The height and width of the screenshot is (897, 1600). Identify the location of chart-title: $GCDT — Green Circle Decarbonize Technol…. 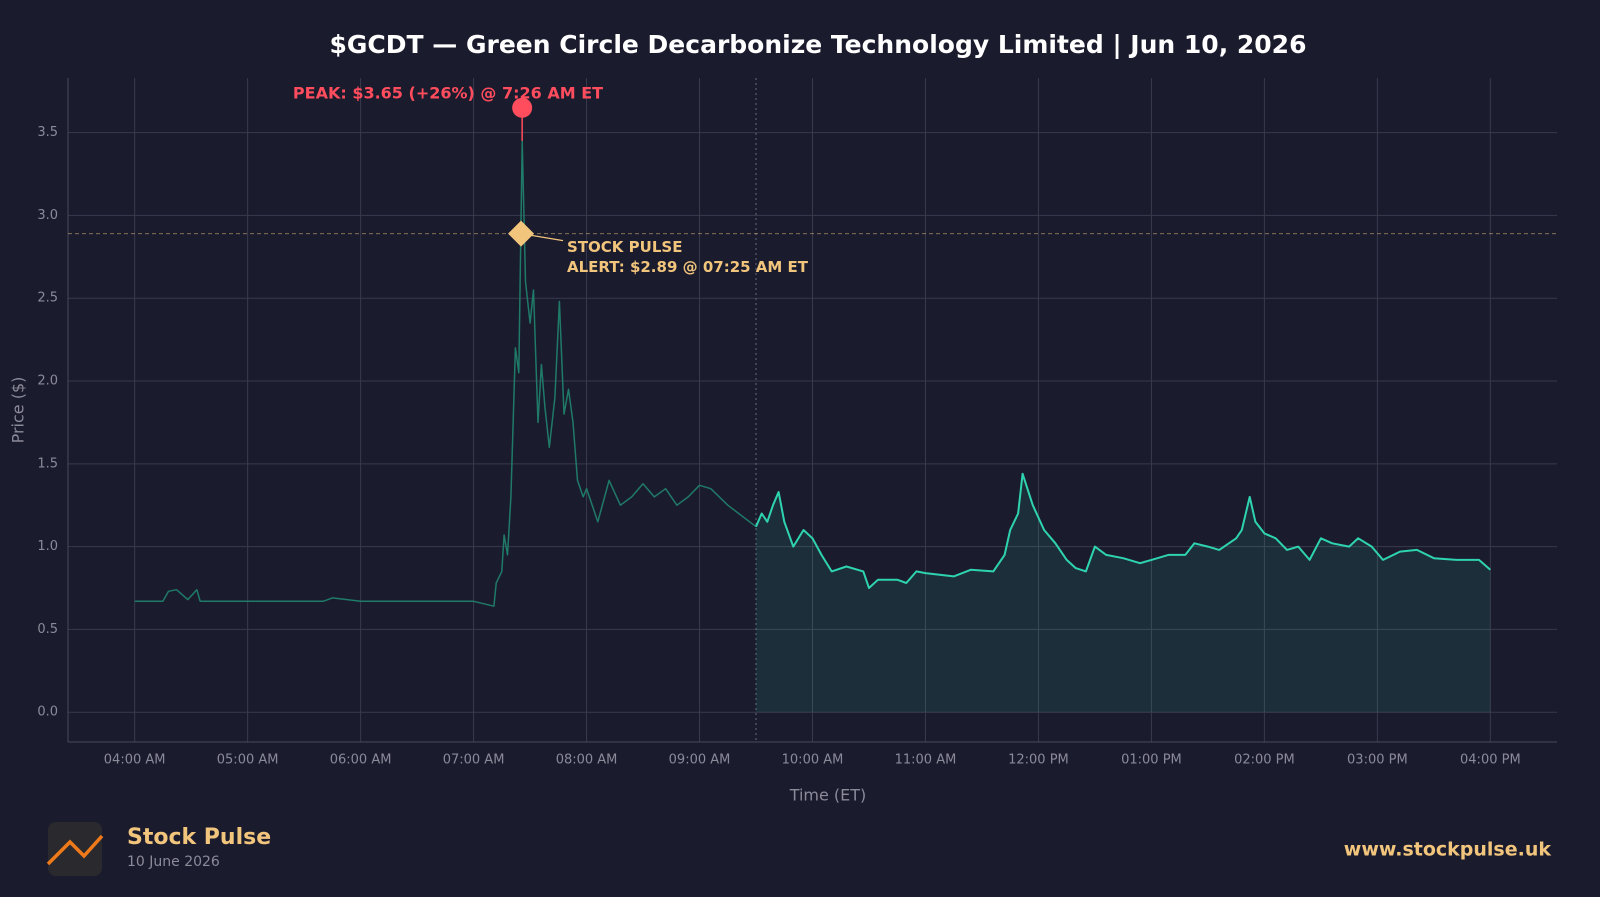
(818, 44).